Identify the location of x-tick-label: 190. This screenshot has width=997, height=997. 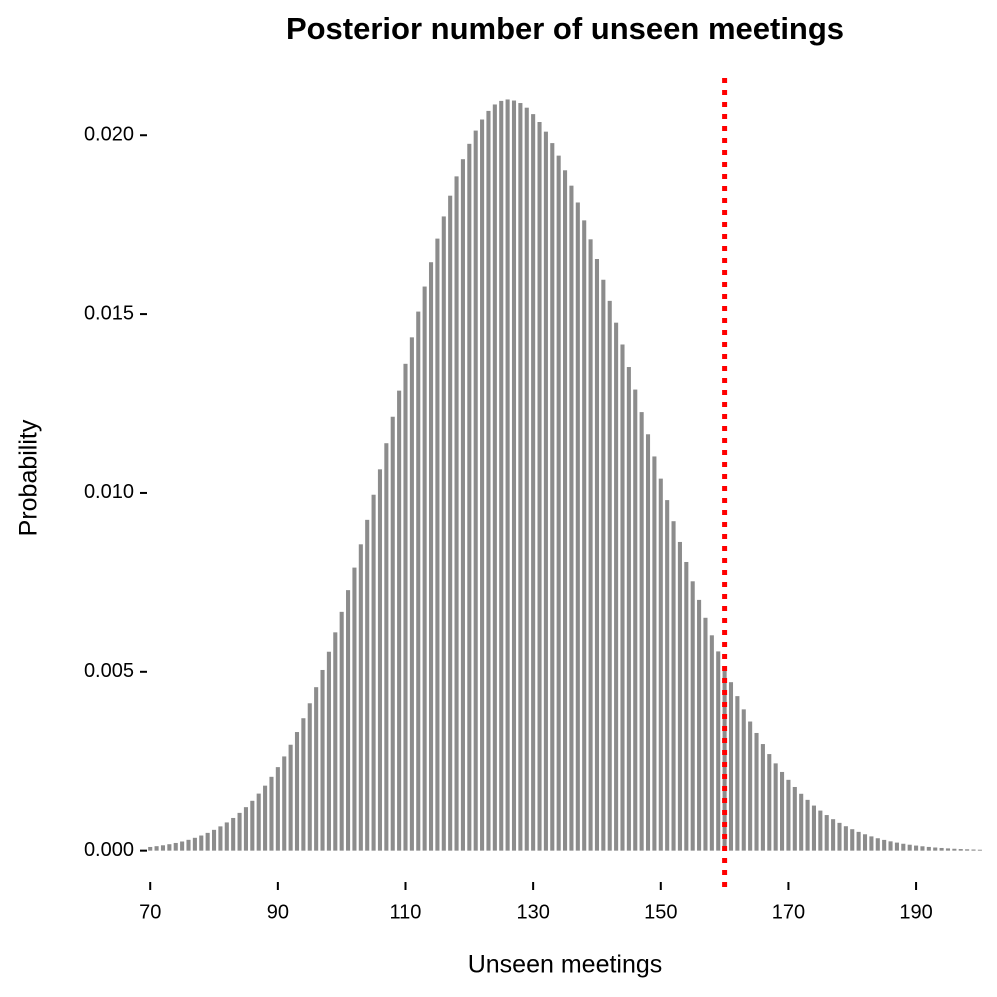
(915, 912).